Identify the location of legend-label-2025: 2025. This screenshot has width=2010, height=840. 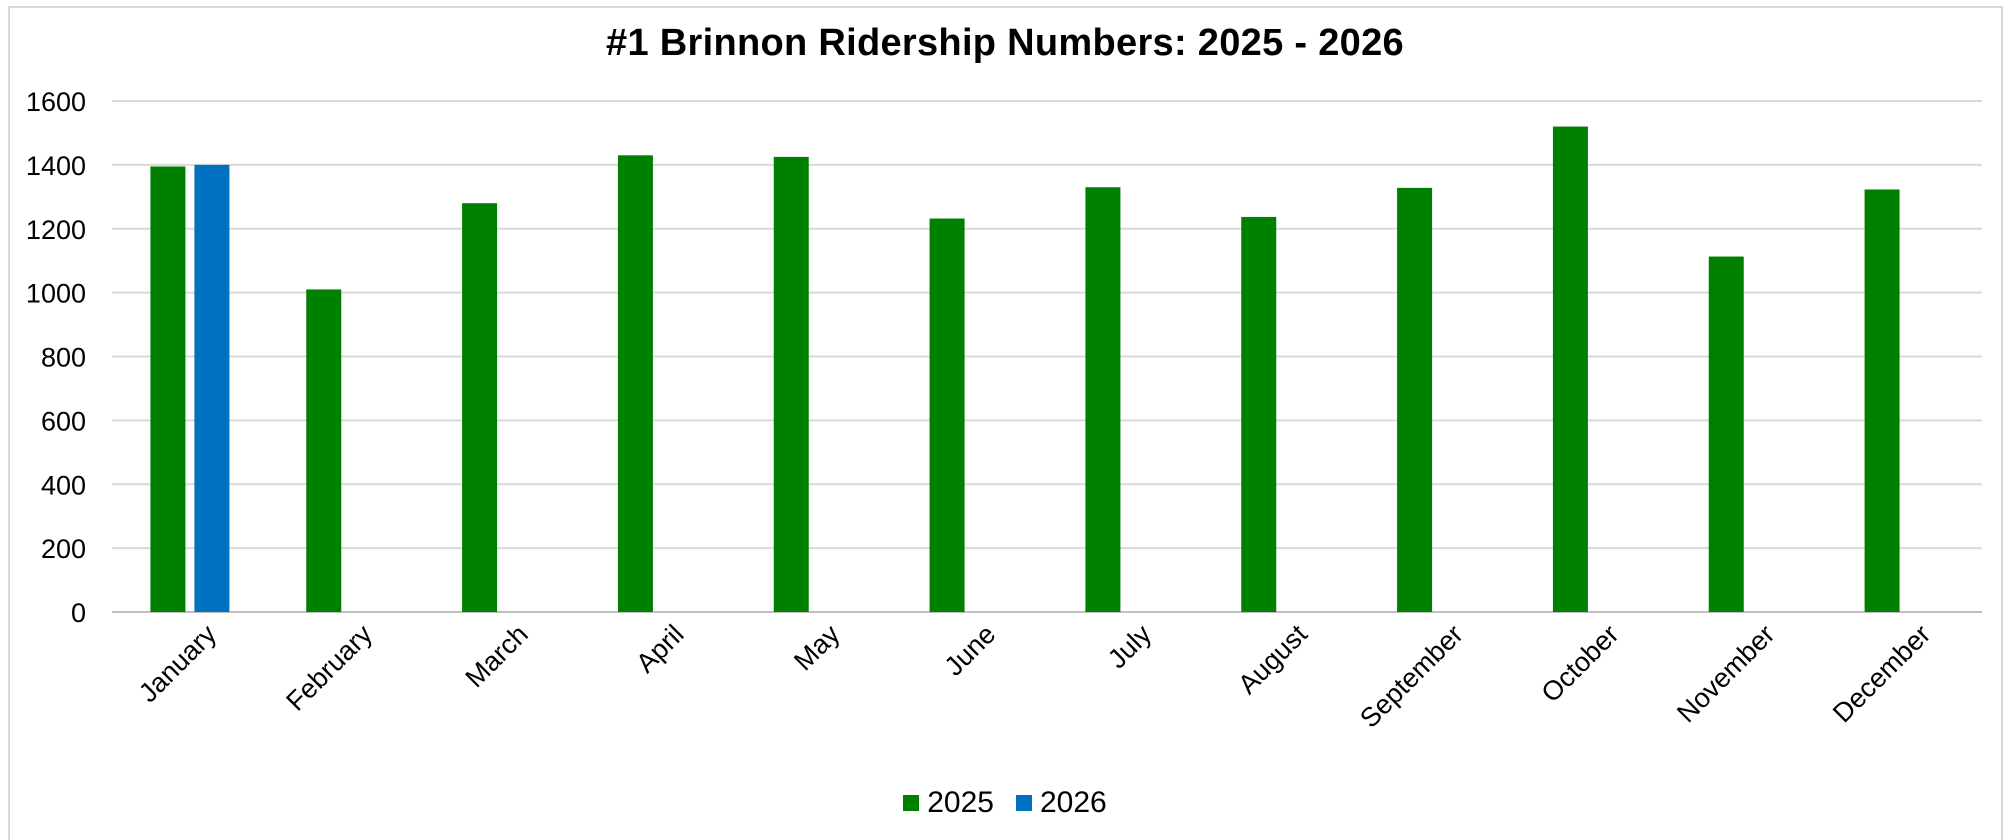
(960, 802).